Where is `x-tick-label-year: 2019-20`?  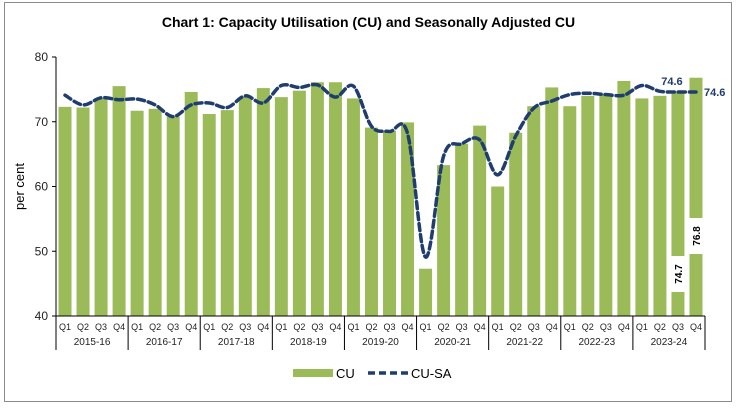 x-tick-label-year: 2019-20 is located at coordinates (380, 342).